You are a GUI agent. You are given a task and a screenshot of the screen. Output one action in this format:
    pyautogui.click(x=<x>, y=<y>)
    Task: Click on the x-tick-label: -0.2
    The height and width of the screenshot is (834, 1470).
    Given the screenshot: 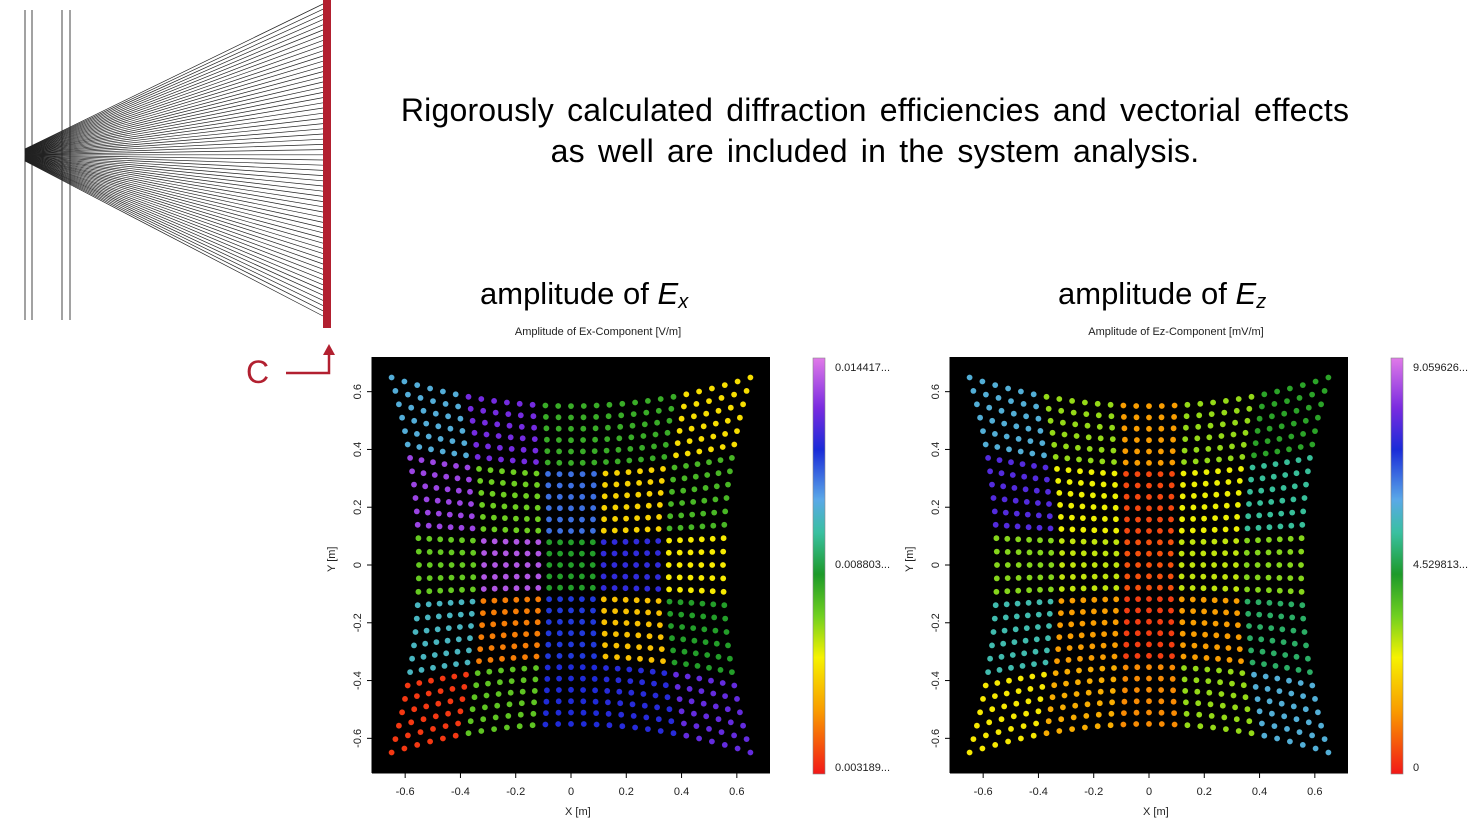 What is the action you would take?
    pyautogui.click(x=1093, y=792)
    